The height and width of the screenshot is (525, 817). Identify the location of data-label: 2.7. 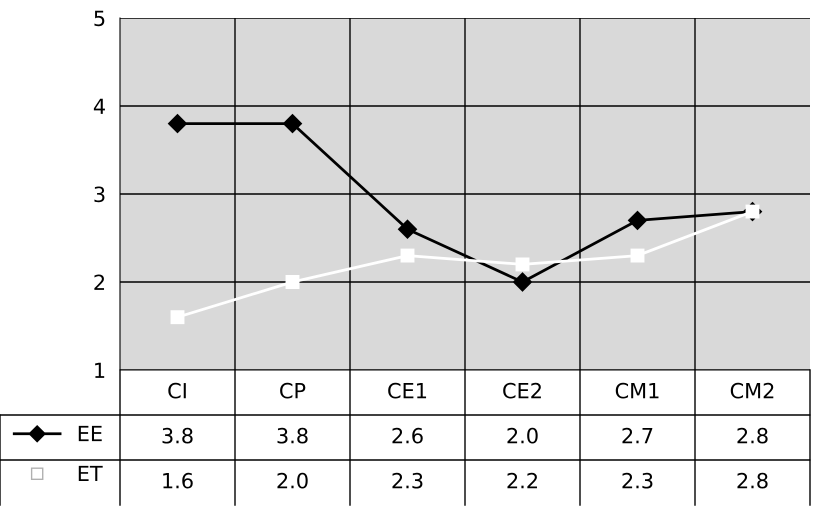
(637, 436).